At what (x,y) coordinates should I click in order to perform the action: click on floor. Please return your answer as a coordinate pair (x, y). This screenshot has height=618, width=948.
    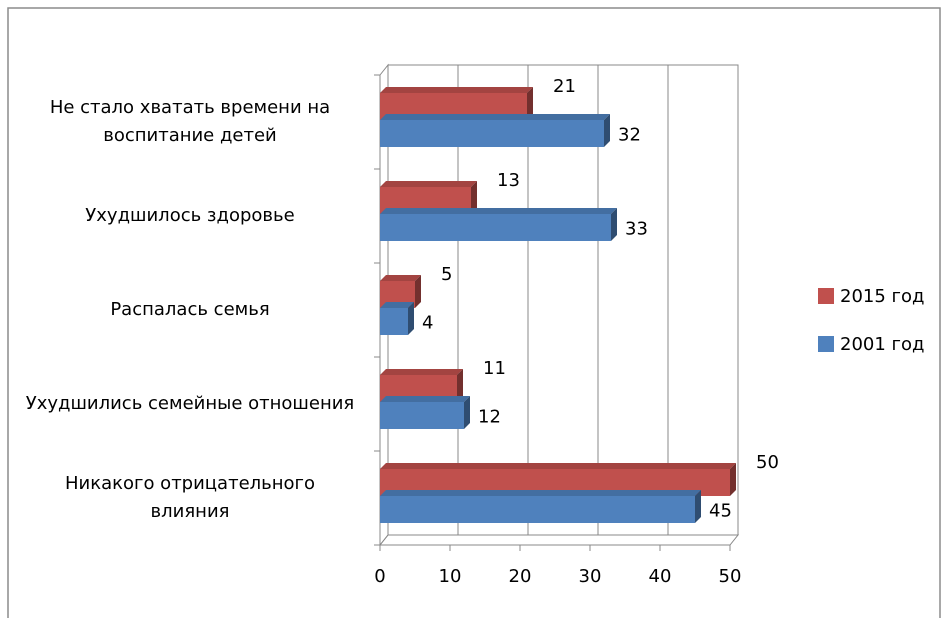
    Looking at the image, I should click on (559, 540).